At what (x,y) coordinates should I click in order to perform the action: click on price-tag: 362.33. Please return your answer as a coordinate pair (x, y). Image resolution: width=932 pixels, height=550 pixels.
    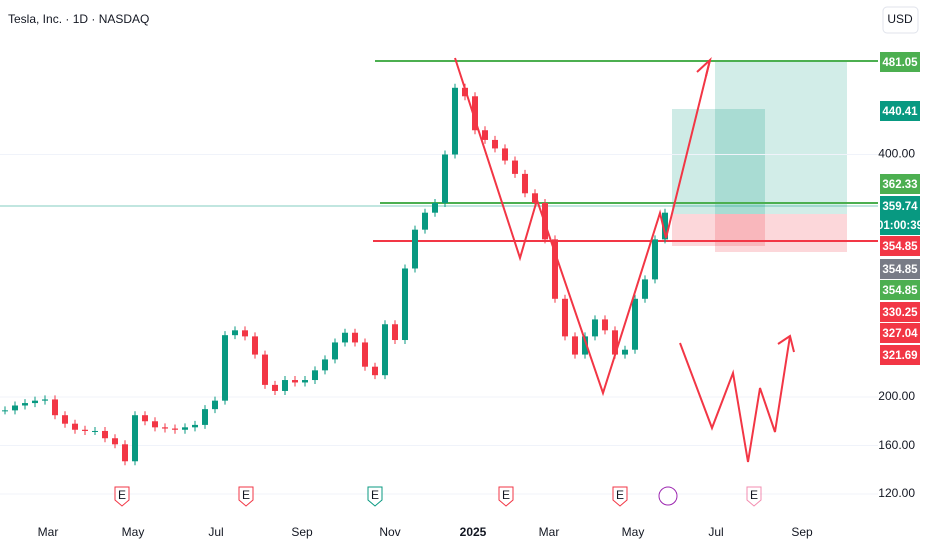
    Looking at the image, I should click on (900, 184).